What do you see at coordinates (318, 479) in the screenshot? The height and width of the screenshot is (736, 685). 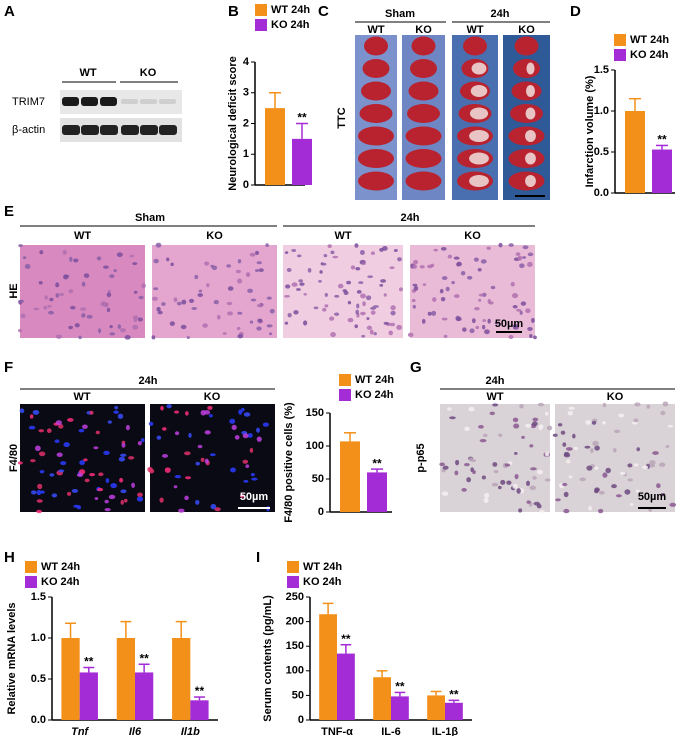 I see `y-tick-label: 50` at bounding box center [318, 479].